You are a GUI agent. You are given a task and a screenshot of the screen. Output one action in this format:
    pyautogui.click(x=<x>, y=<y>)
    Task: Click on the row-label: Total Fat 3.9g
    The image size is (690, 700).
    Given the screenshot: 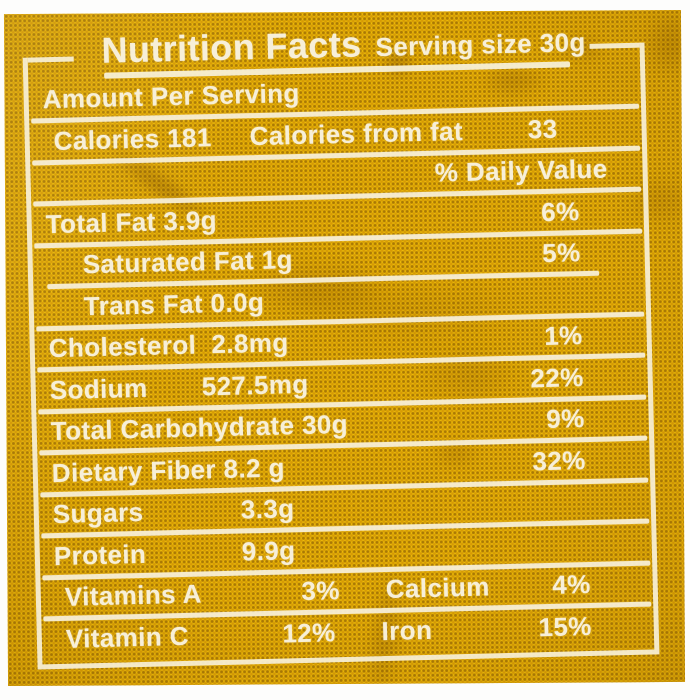 What is the action you would take?
    pyautogui.click(x=131, y=221)
    